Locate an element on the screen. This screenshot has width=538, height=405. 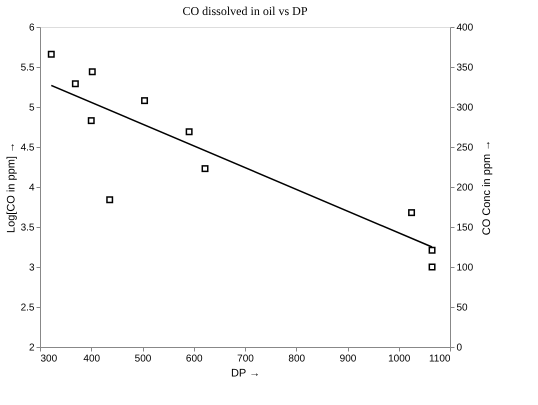
y-axis-title: Log[CO in ppm] → is located at coordinates (12, 188).